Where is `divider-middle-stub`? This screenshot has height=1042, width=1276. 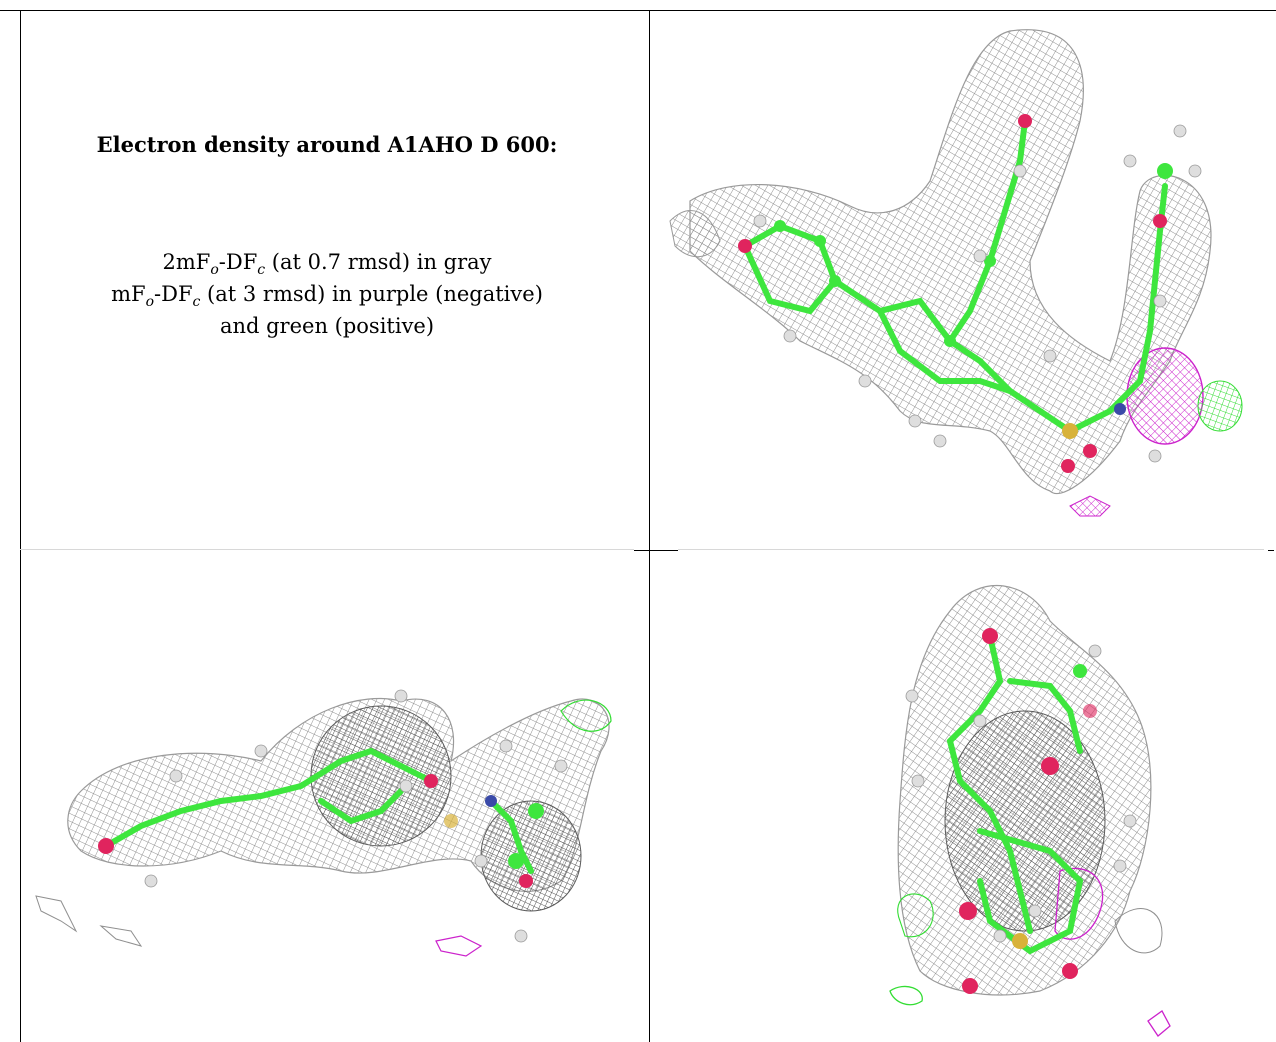 divider-middle-stub is located at coordinates (656, 550).